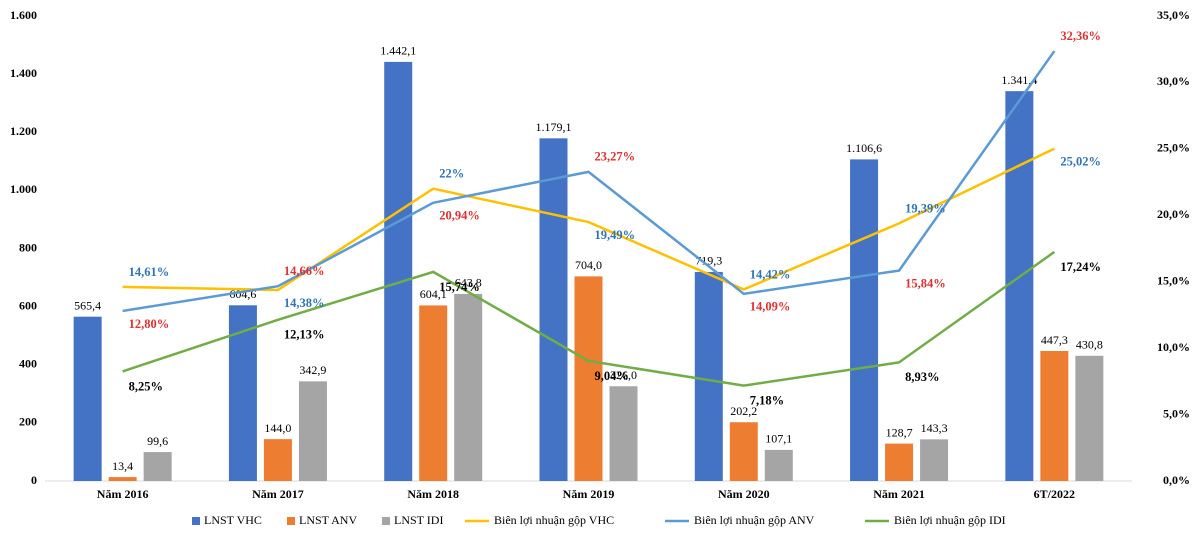 The width and height of the screenshot is (1200, 537). Describe the element at coordinates (708, 261) in the screenshot. I see `bar-value-label: 719,3` at that location.